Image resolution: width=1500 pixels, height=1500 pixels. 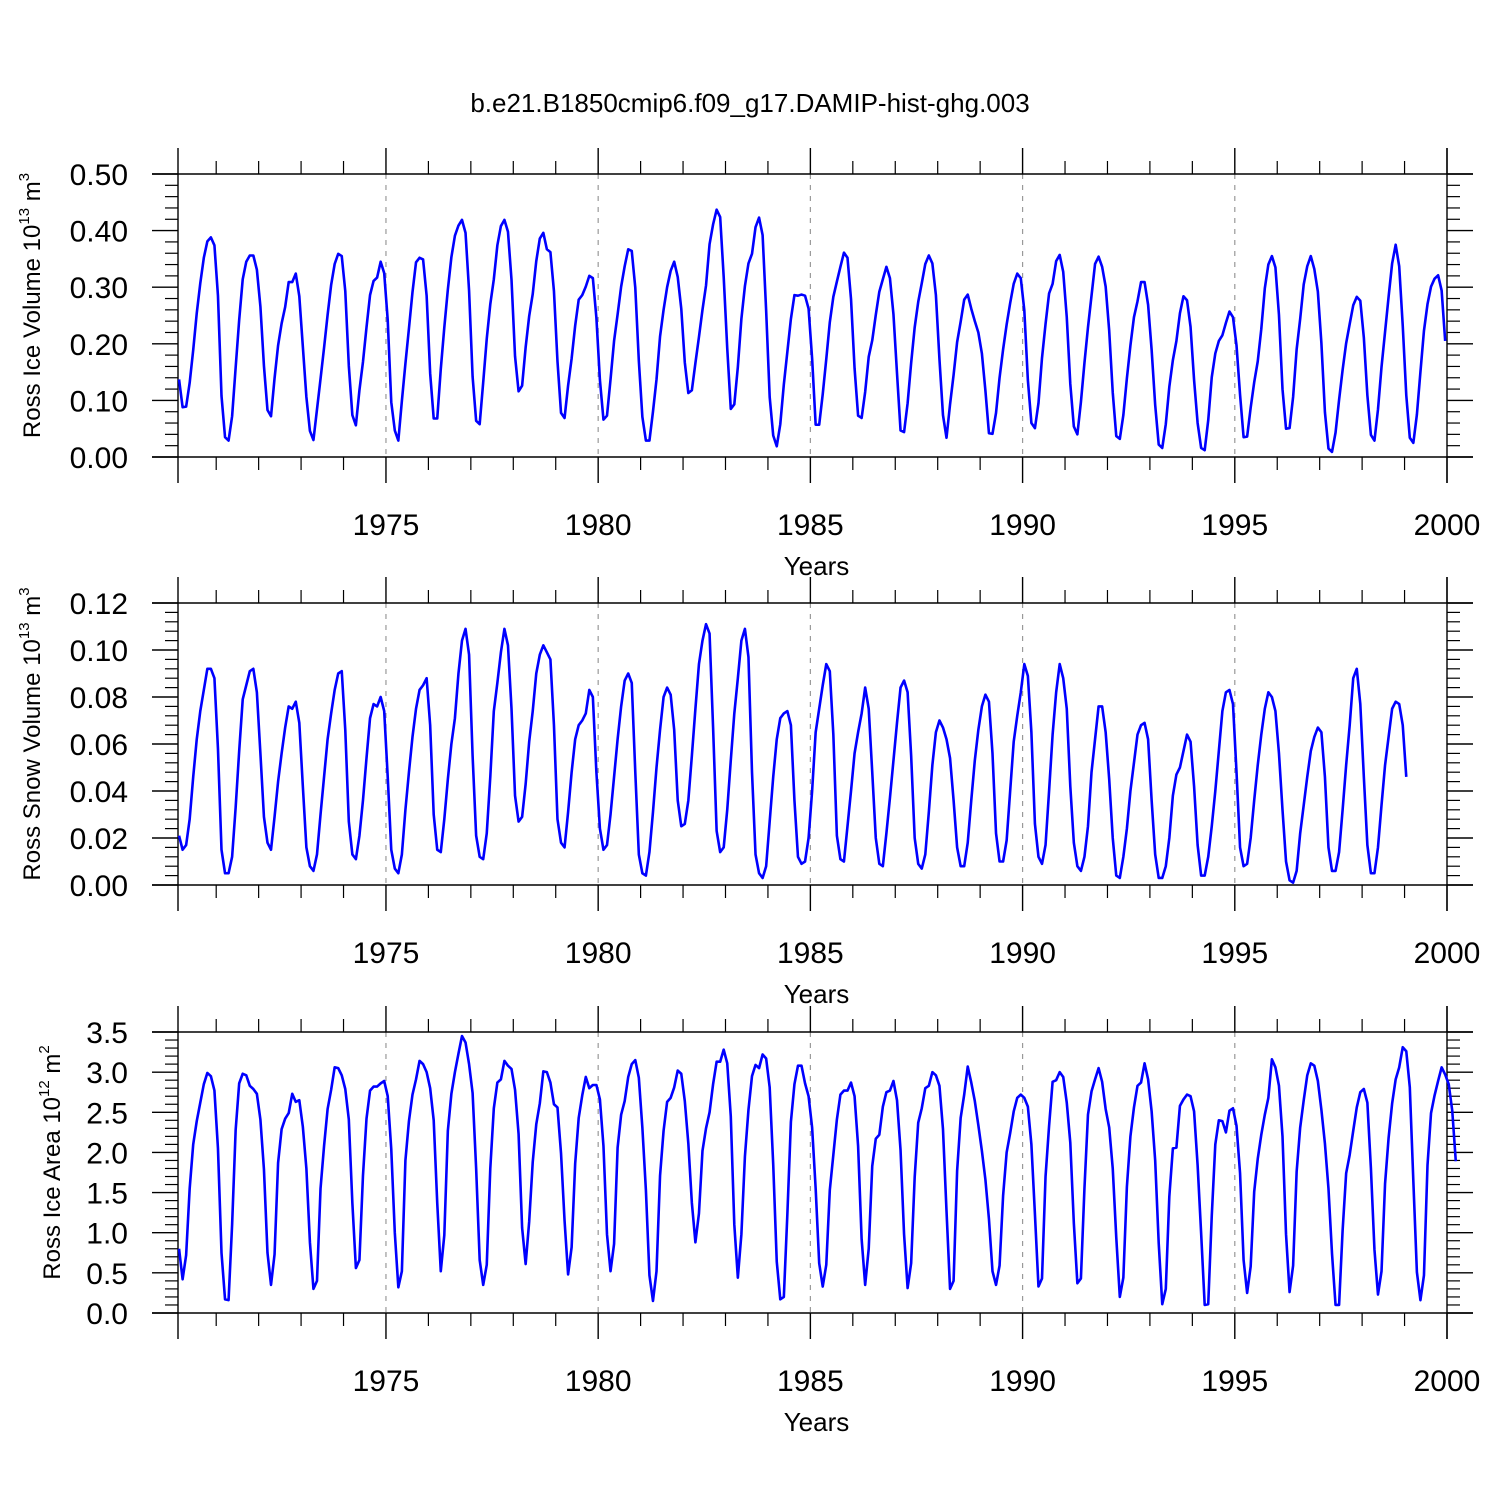 What do you see at coordinates (32, 331) in the screenshot?
I see `y-label-main: Ross Ice Volume 10` at bounding box center [32, 331].